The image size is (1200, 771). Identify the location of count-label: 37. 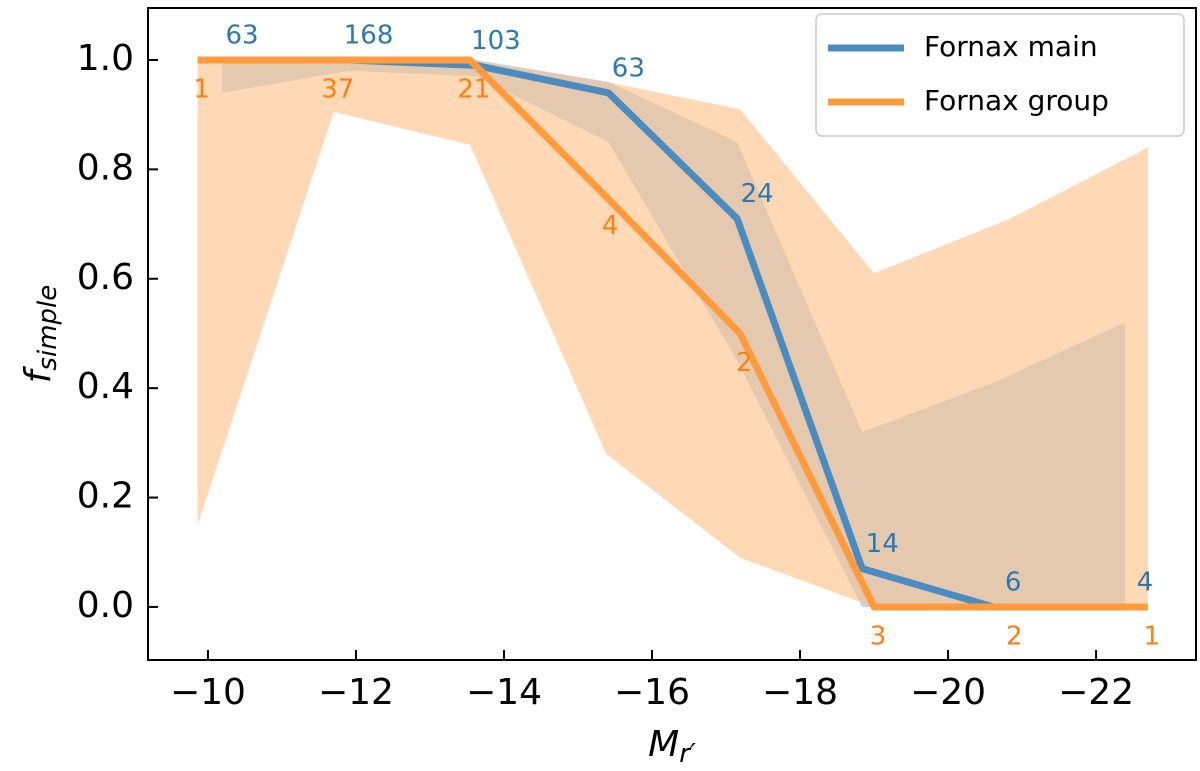
(337, 89).